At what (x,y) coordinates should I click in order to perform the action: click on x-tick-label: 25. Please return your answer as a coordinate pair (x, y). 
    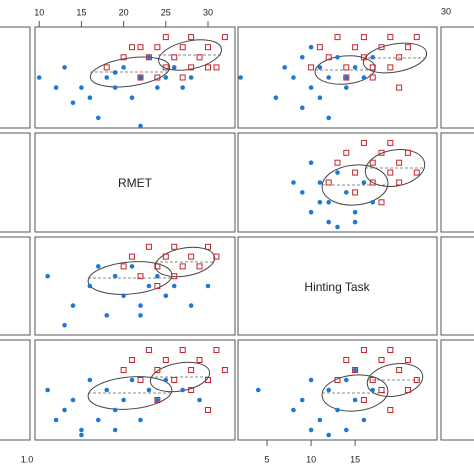
    Looking at the image, I should click on (166, 12).